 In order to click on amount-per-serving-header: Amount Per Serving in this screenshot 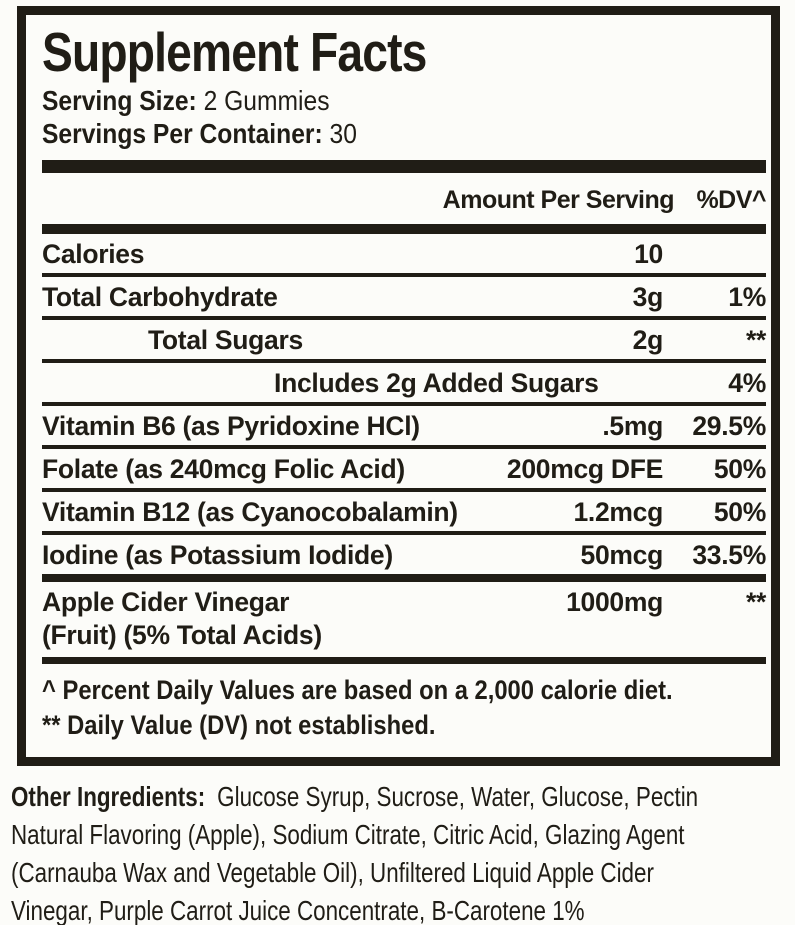, I will do `click(558, 200)`.